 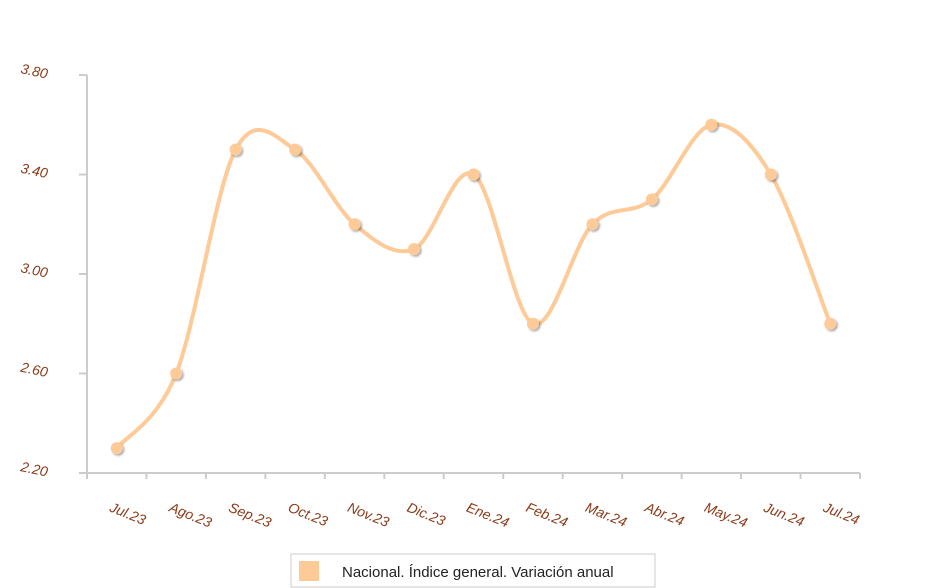 What do you see at coordinates (547, 514) in the screenshot?
I see `x-tick-label: Feb.24` at bounding box center [547, 514].